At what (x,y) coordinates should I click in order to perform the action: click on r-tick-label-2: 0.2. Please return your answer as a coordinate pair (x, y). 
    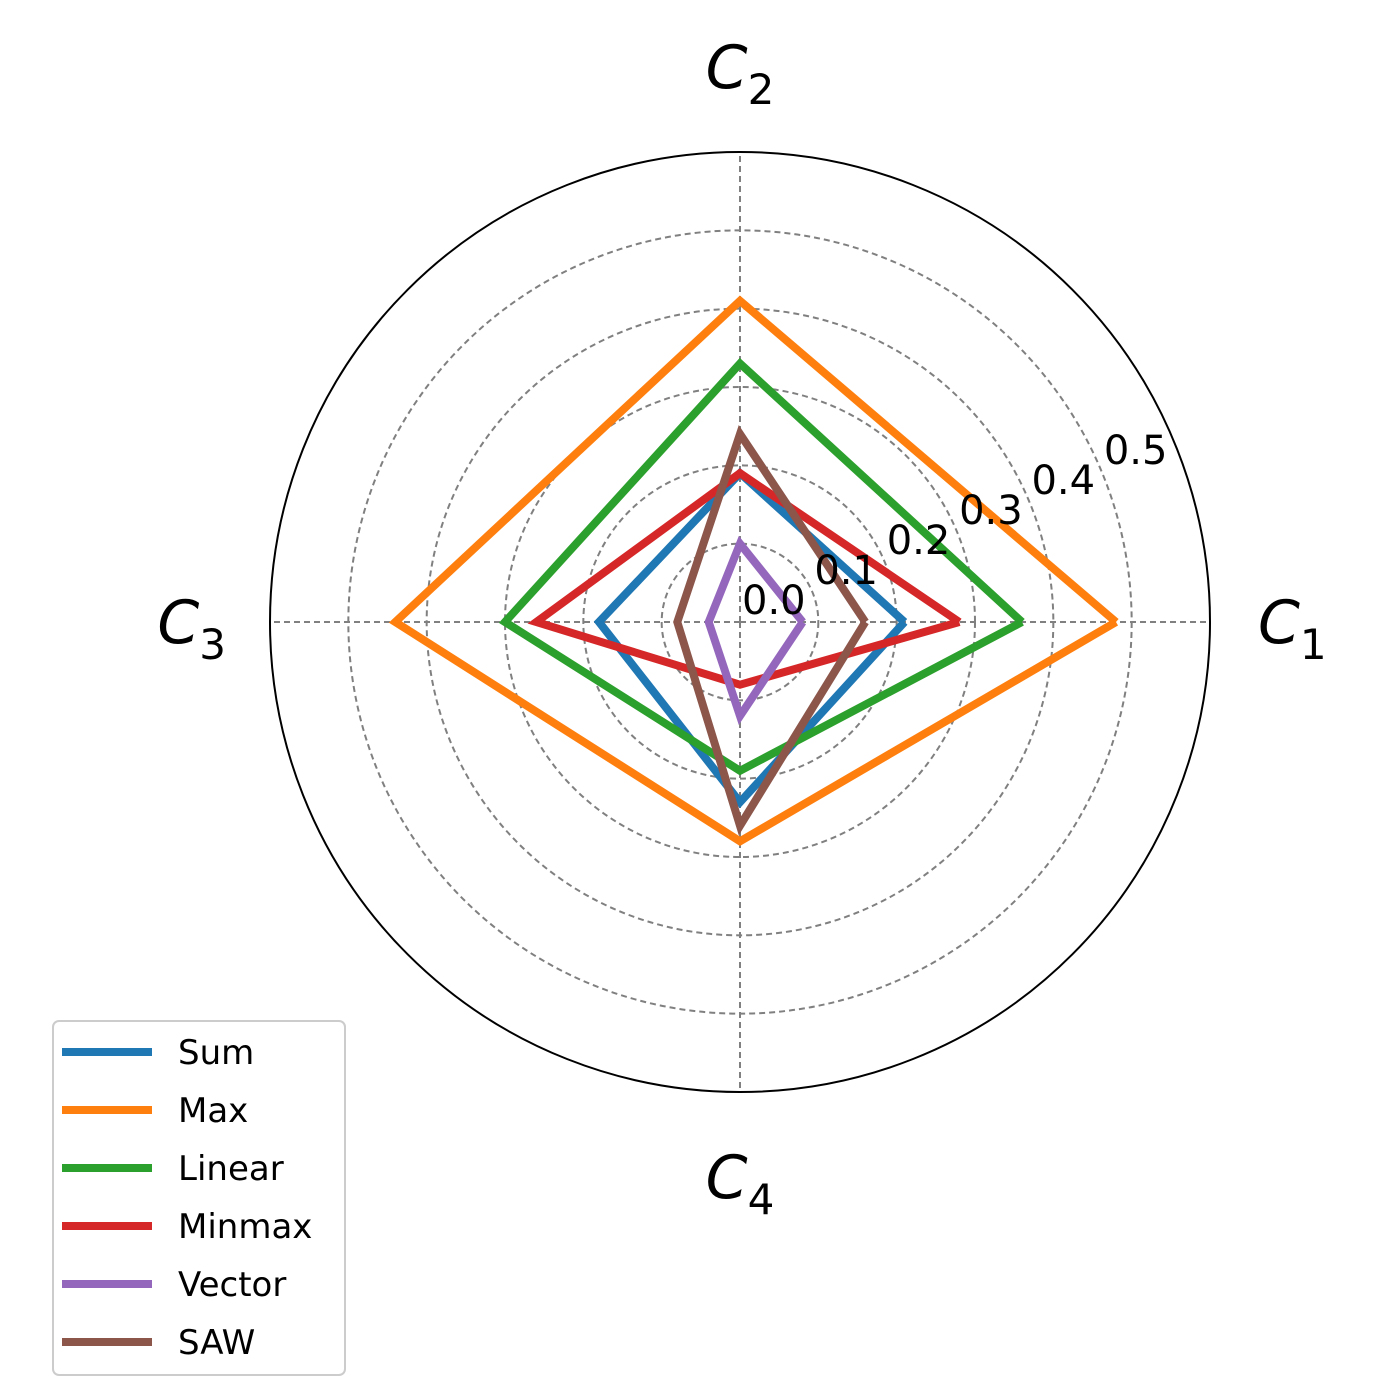
    Looking at the image, I should click on (919, 541).